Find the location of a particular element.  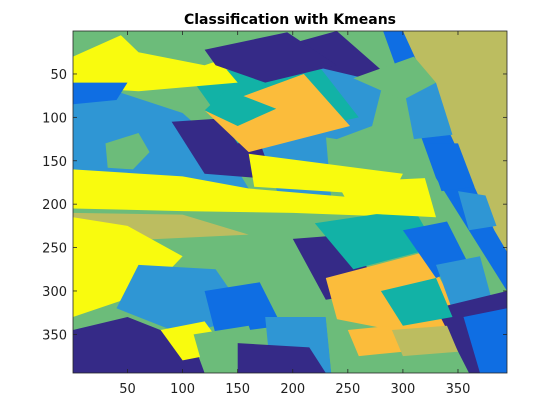

x-tick-label: 350 is located at coordinates (458, 389).